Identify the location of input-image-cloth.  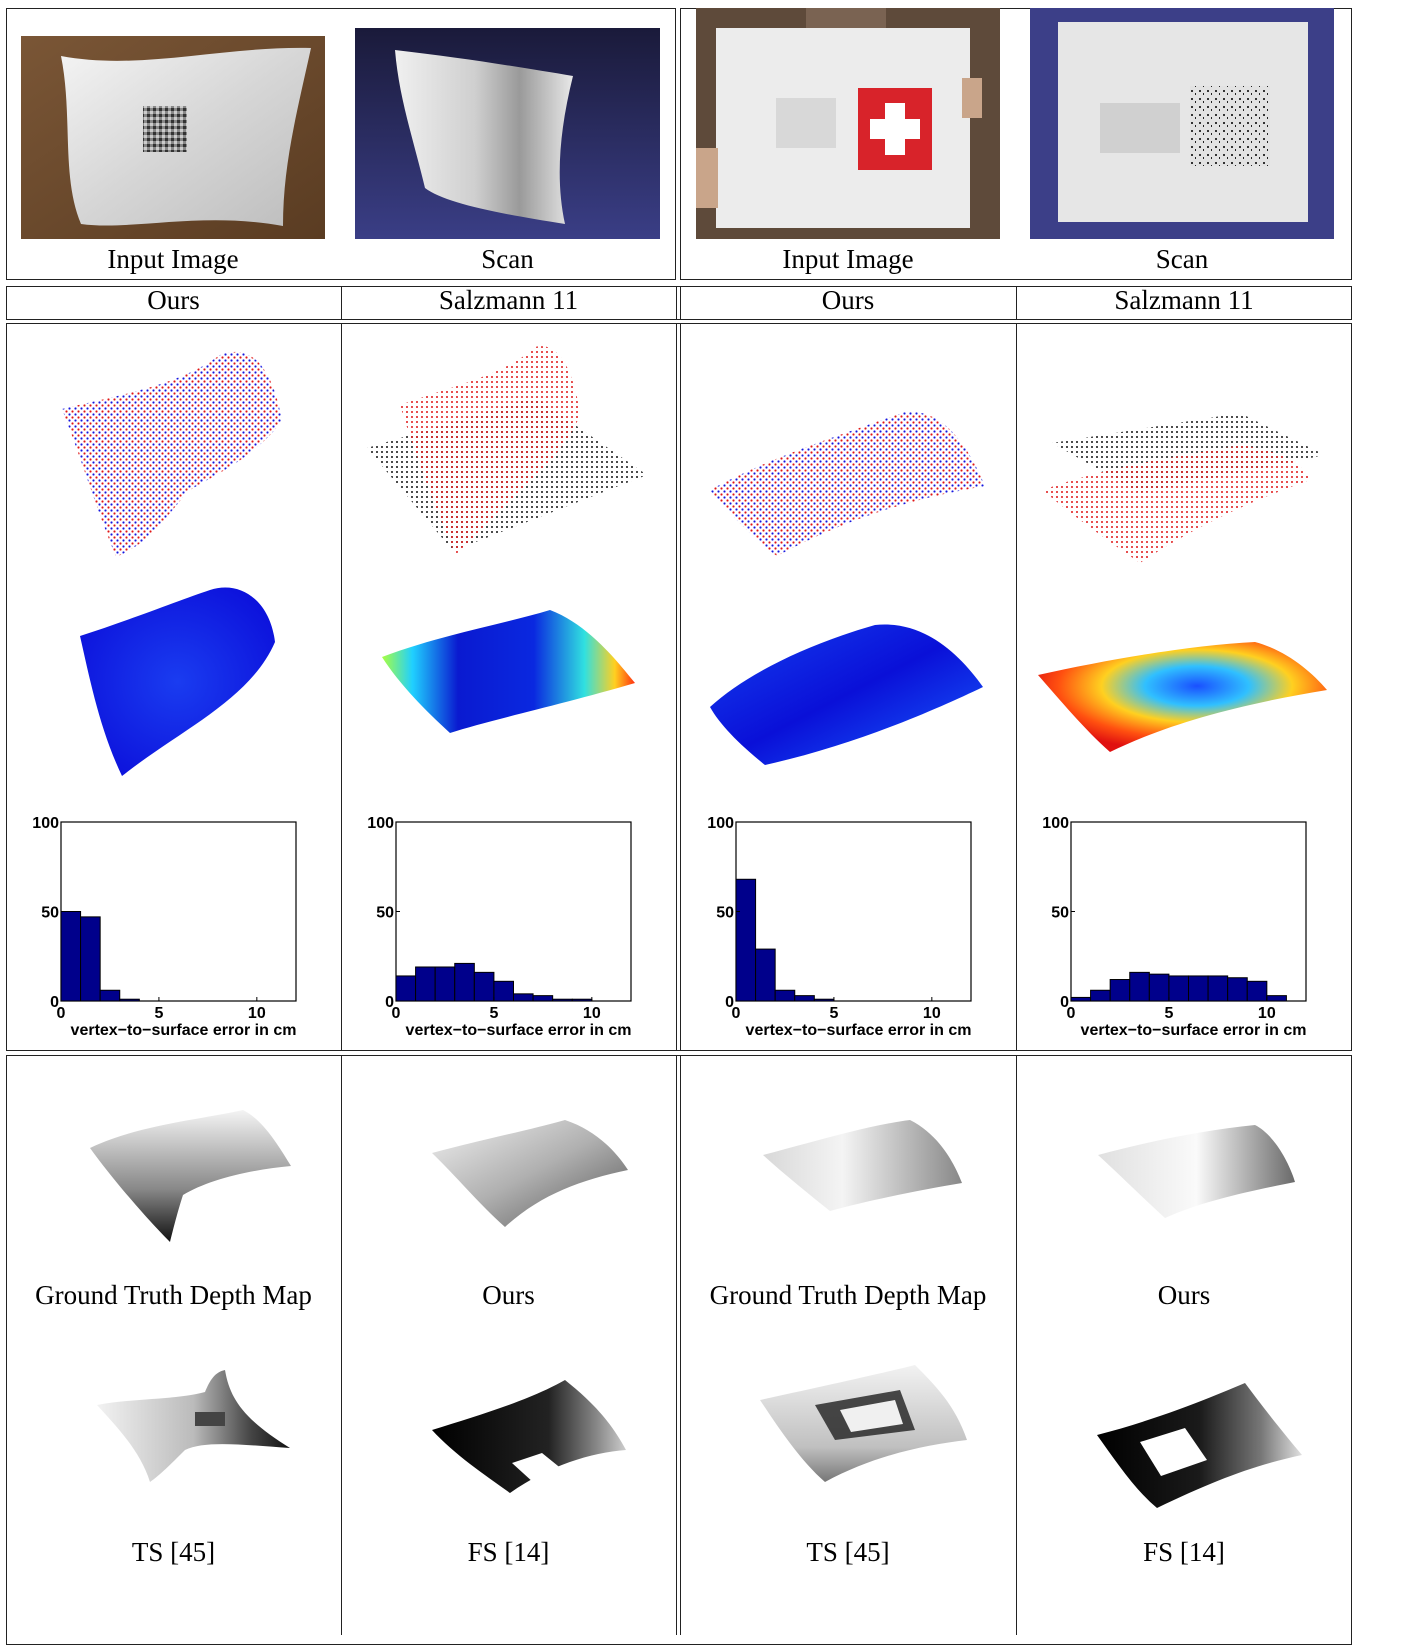
(848, 123).